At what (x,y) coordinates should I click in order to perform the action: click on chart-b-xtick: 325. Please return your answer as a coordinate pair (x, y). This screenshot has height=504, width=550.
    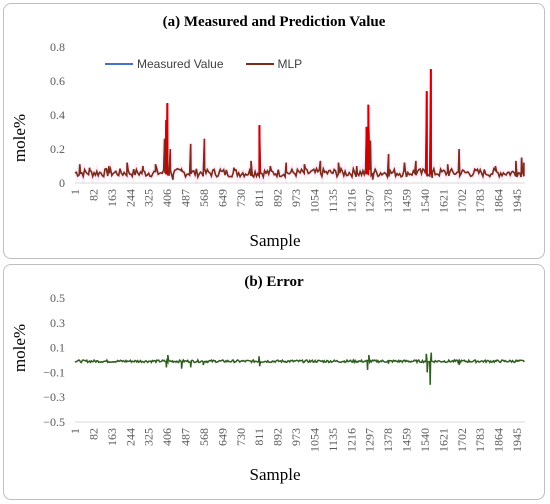
    Looking at the image, I should click on (149, 437).